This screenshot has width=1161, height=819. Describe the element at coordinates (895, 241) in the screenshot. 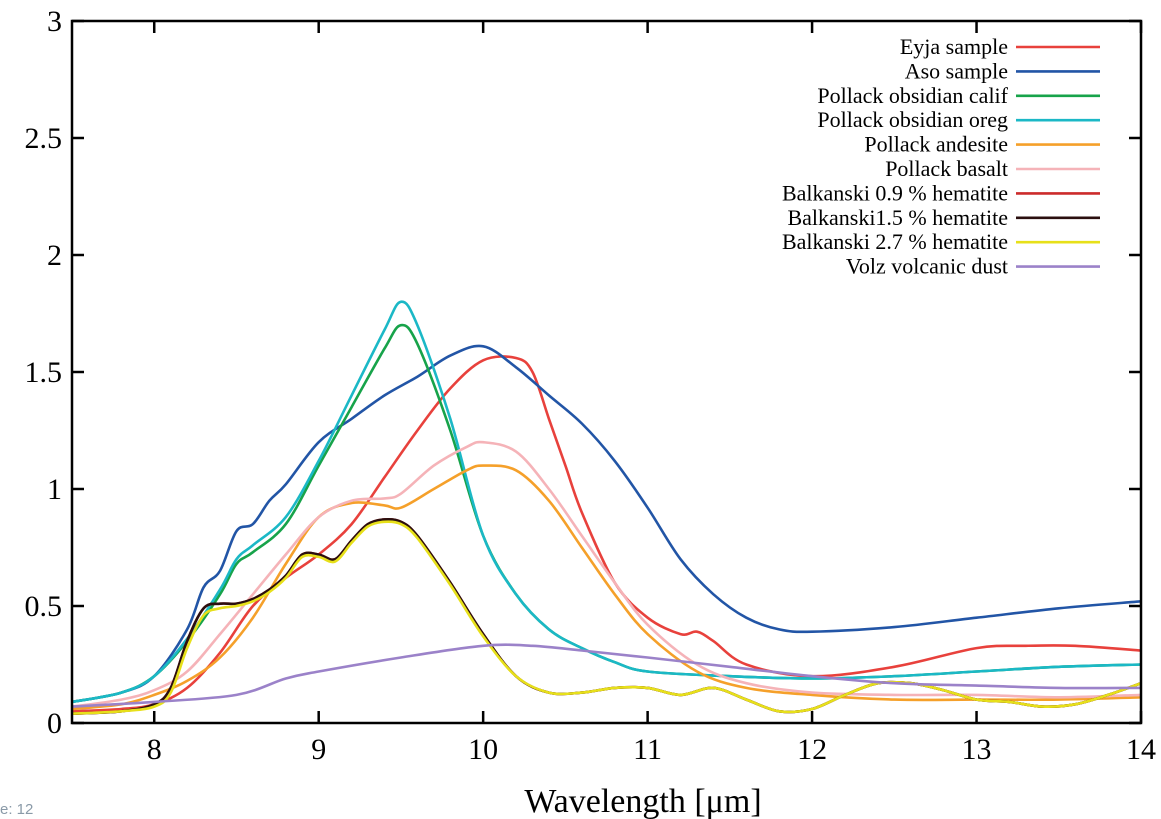

I see `legend-label-9: Balkanski 2.7 % hematite` at that location.